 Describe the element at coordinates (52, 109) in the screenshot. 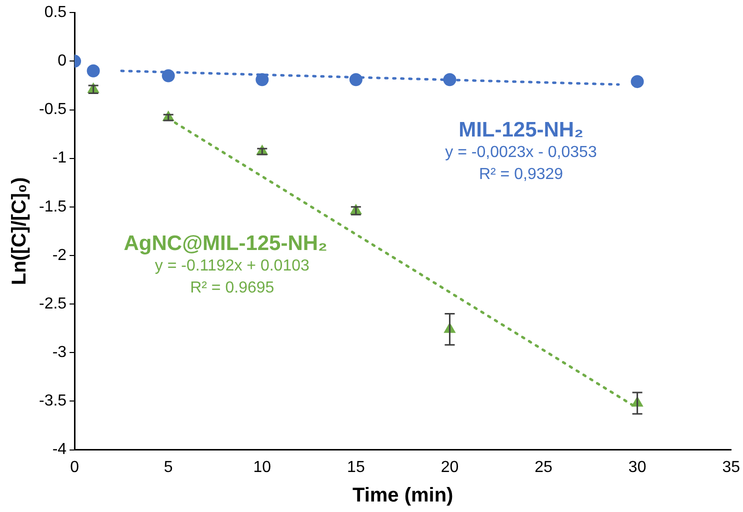

I see `y-tick-label: -0.5` at that location.